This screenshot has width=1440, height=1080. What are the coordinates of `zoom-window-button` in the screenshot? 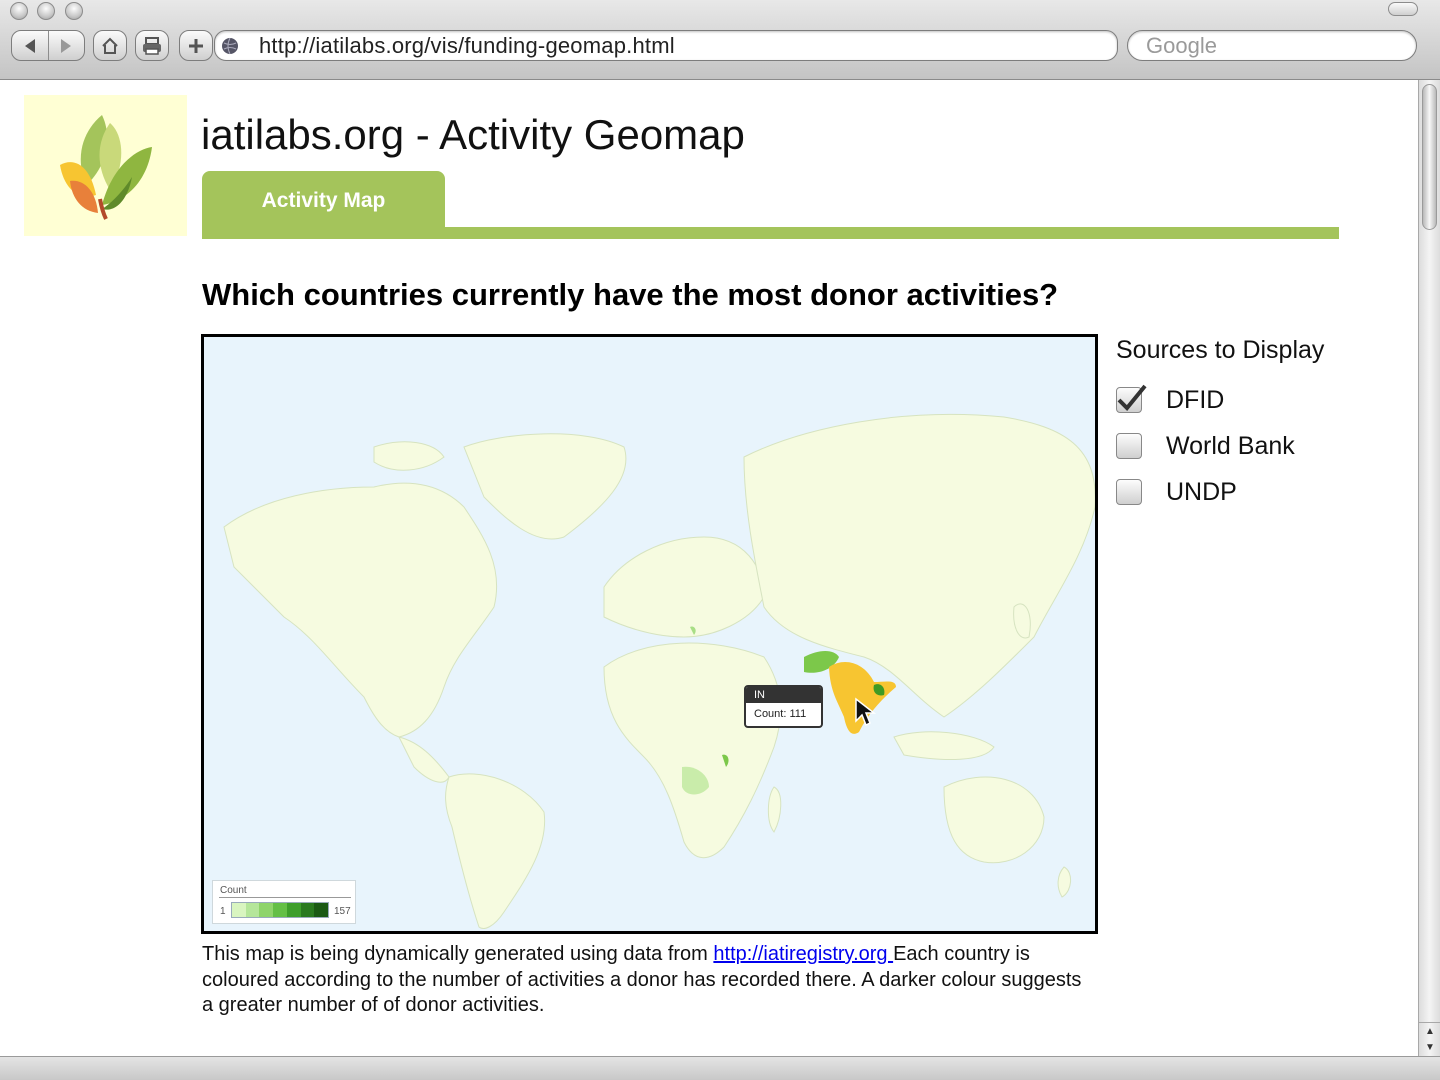 It's located at (74, 11).